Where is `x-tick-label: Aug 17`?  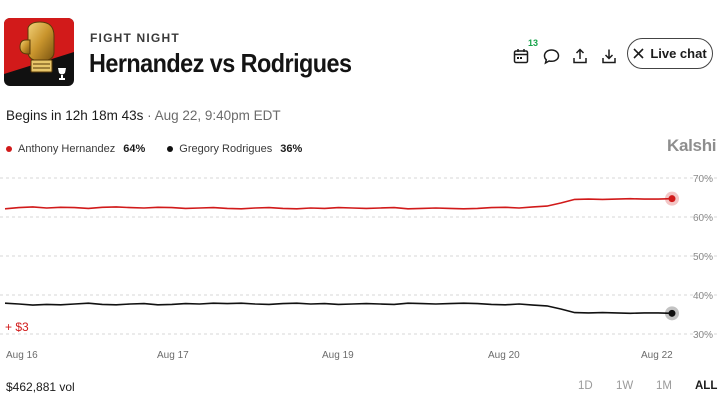
x-tick-label: Aug 17 is located at coordinates (173, 355).